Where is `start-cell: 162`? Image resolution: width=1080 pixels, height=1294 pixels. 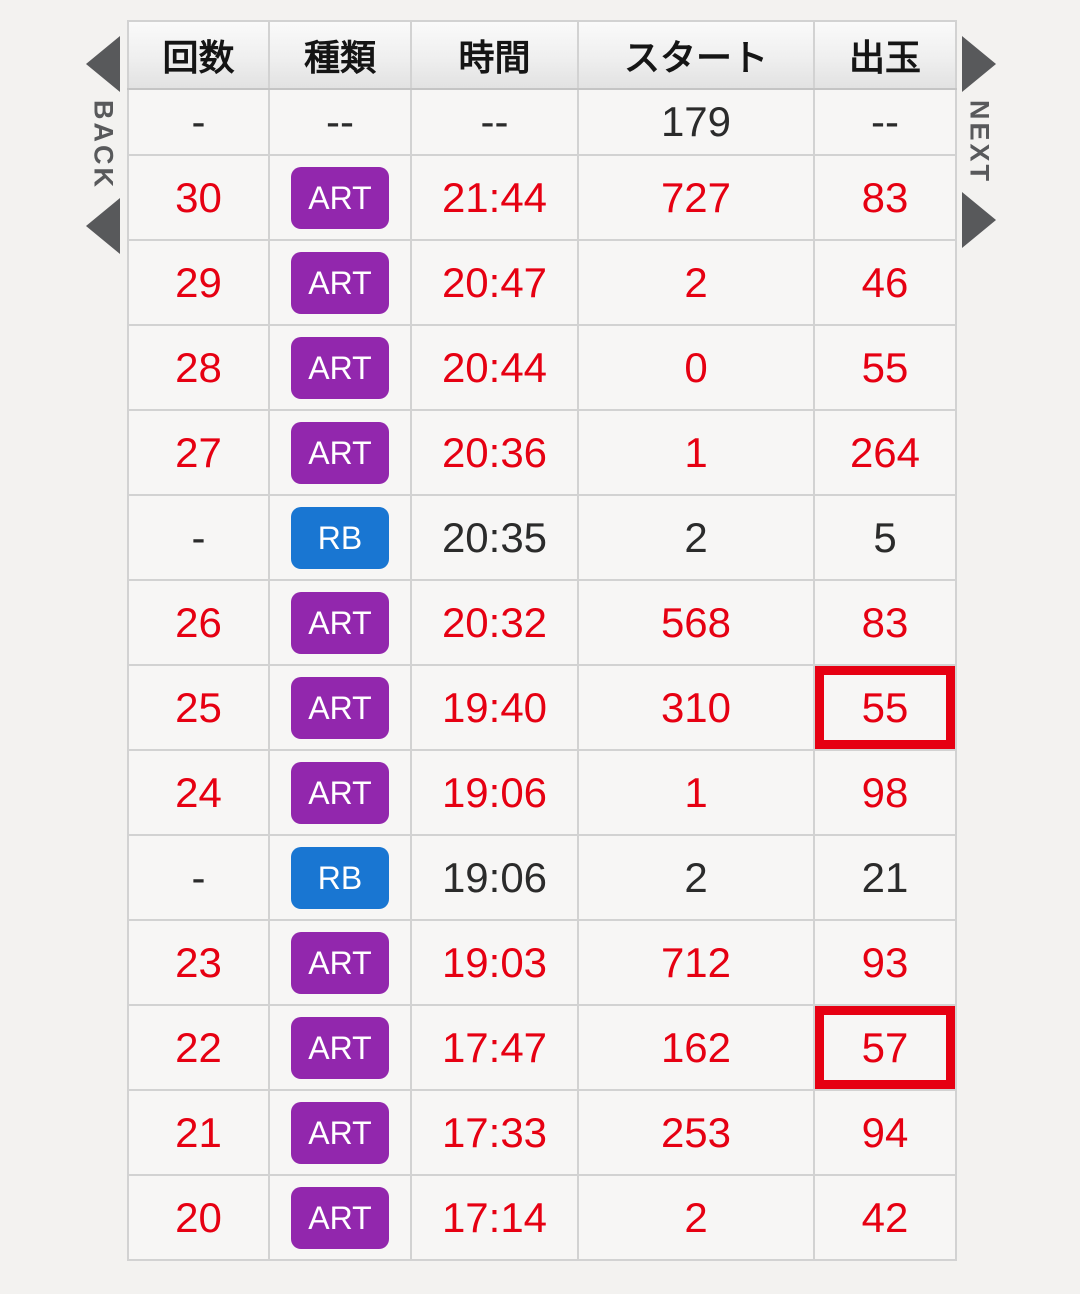 start-cell: 162 is located at coordinates (696, 1047).